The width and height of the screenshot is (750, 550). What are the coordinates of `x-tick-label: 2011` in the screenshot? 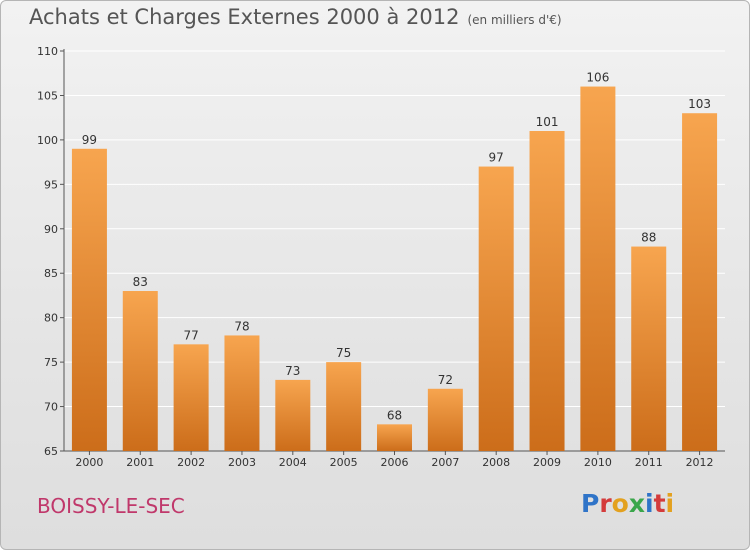 It's located at (649, 462).